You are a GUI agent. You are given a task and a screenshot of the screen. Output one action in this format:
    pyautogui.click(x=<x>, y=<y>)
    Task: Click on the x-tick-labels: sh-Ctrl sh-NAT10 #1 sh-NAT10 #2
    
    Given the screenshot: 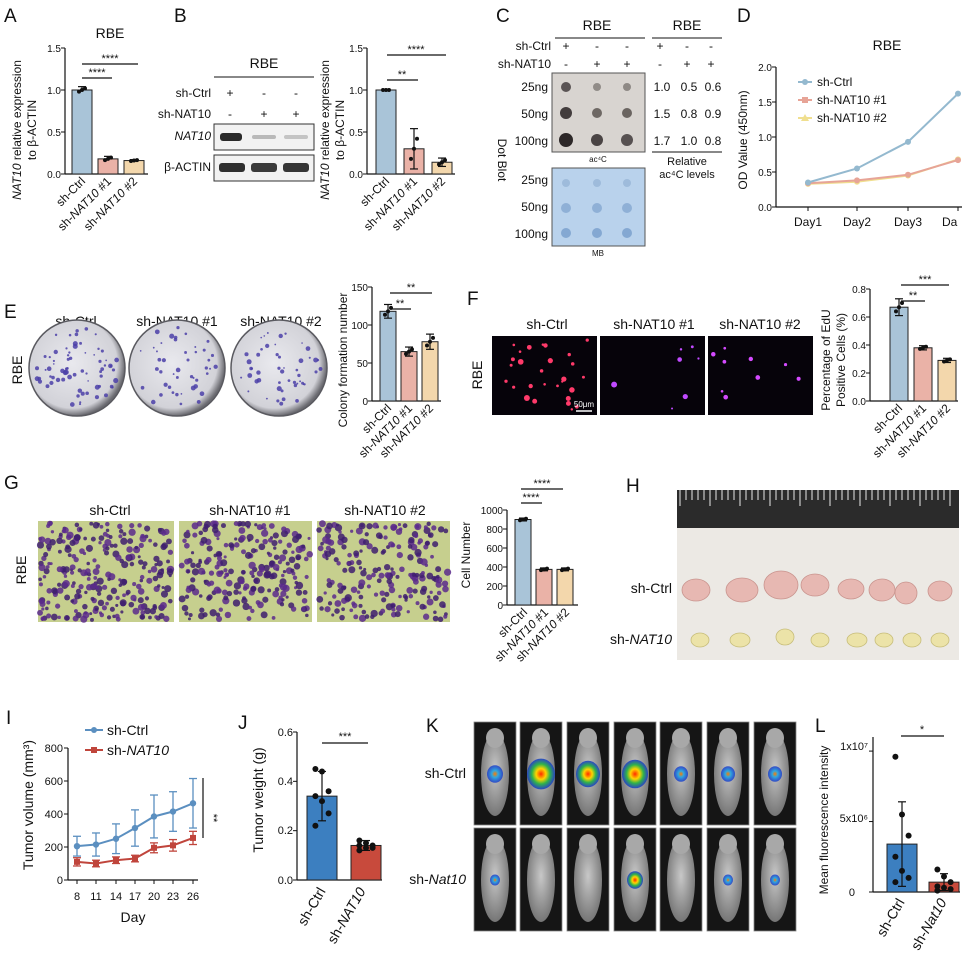 What is the action you would take?
    pyautogui.click(x=396, y=431)
    